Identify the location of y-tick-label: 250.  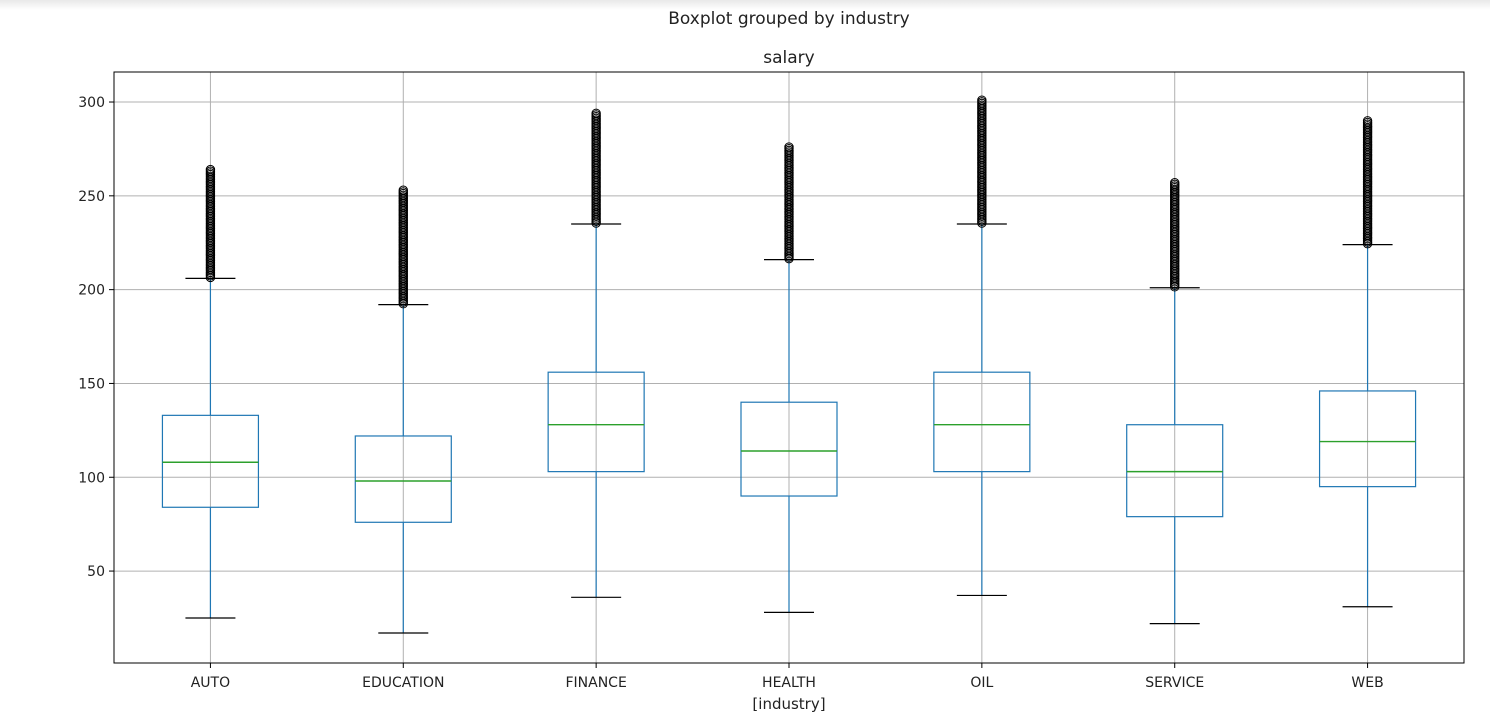
(91, 197).